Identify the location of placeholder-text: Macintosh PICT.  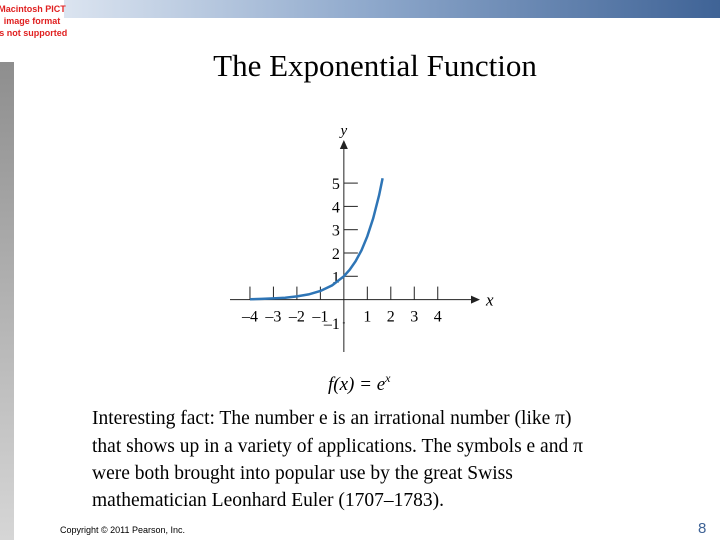
(33, 9).